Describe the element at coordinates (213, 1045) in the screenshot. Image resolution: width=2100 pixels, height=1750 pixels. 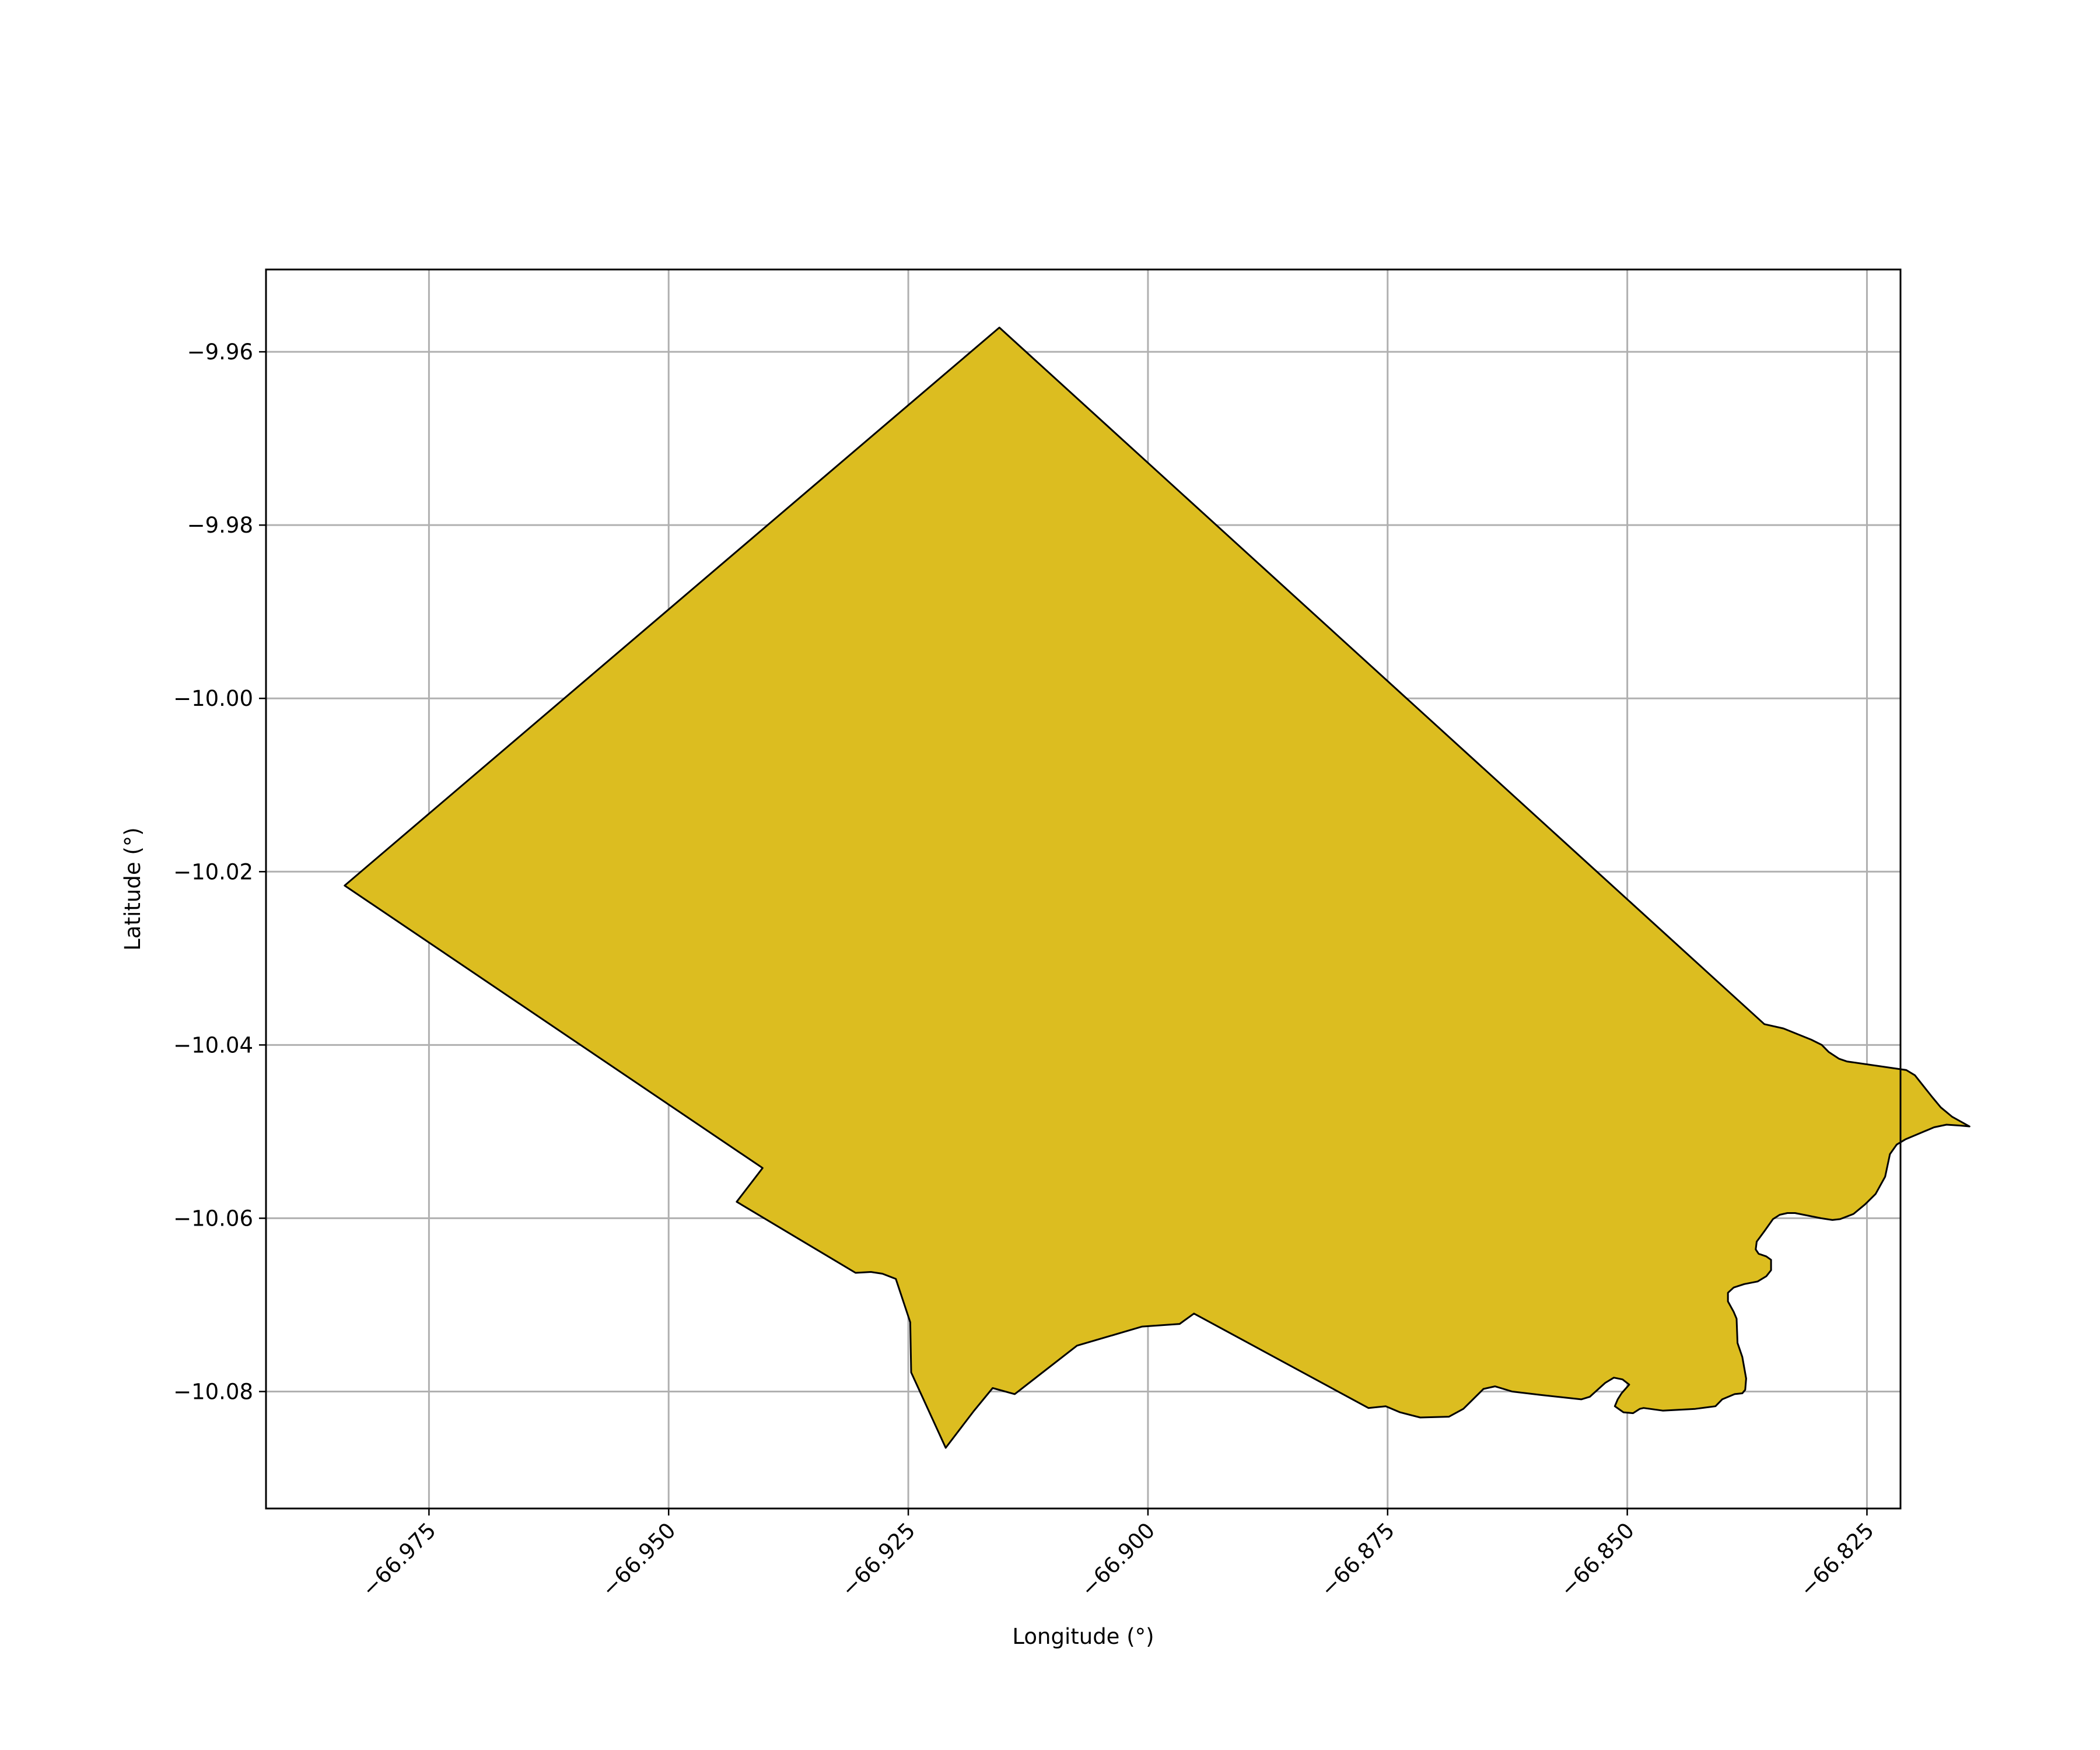
I see `y-tick-label: −10.04` at that location.